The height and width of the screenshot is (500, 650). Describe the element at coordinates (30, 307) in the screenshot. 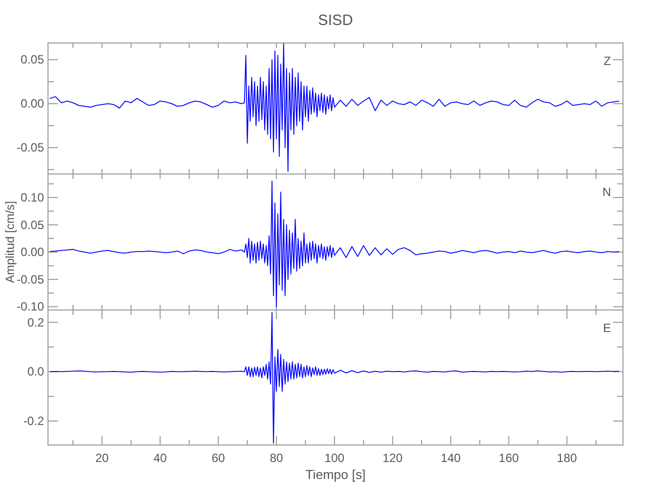

I see `y-tick-label: -0.10` at that location.